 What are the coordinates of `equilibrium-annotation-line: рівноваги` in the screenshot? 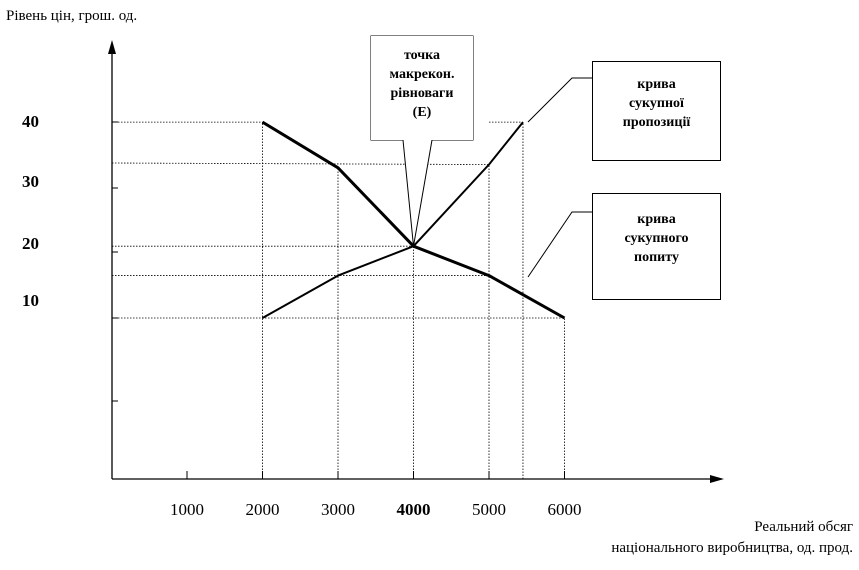 It's located at (422, 93).